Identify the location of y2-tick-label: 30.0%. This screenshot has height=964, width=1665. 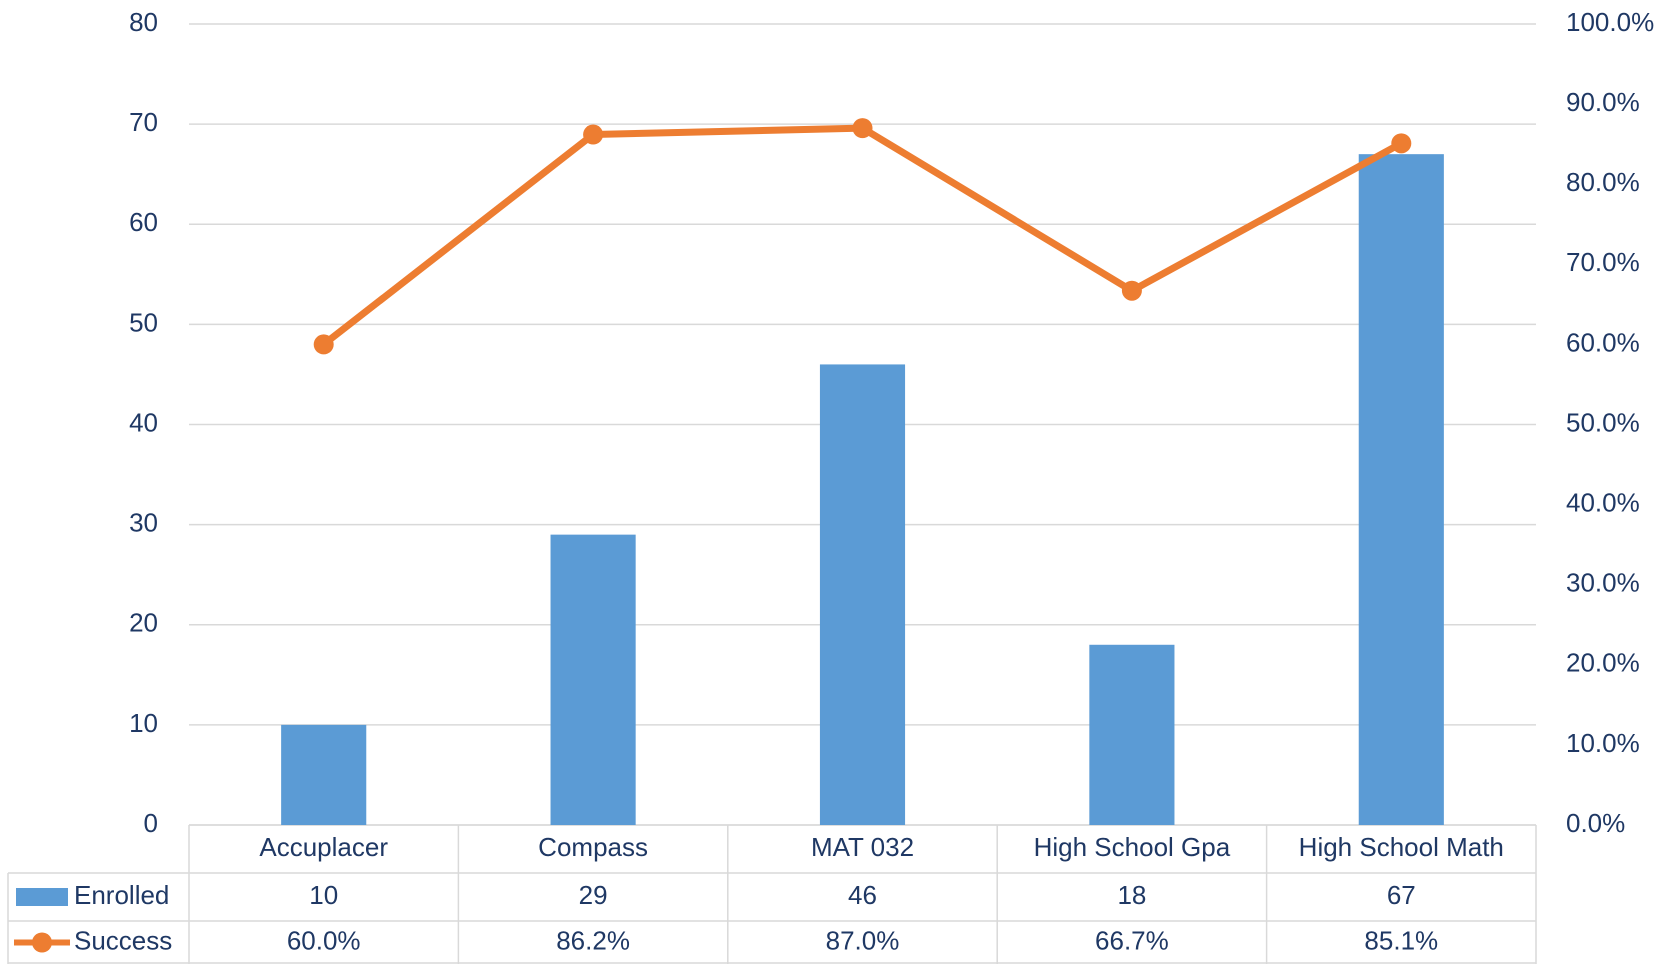
(1603, 583).